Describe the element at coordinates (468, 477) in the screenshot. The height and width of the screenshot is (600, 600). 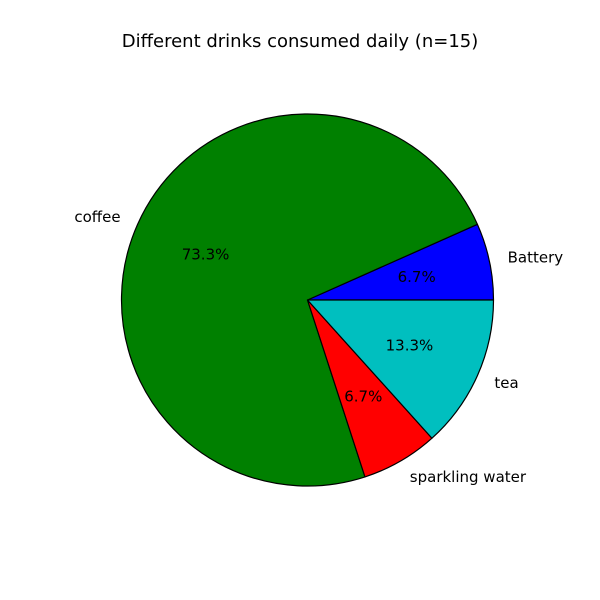
I see `slice-label-sparkling-water: sparkling water` at that location.